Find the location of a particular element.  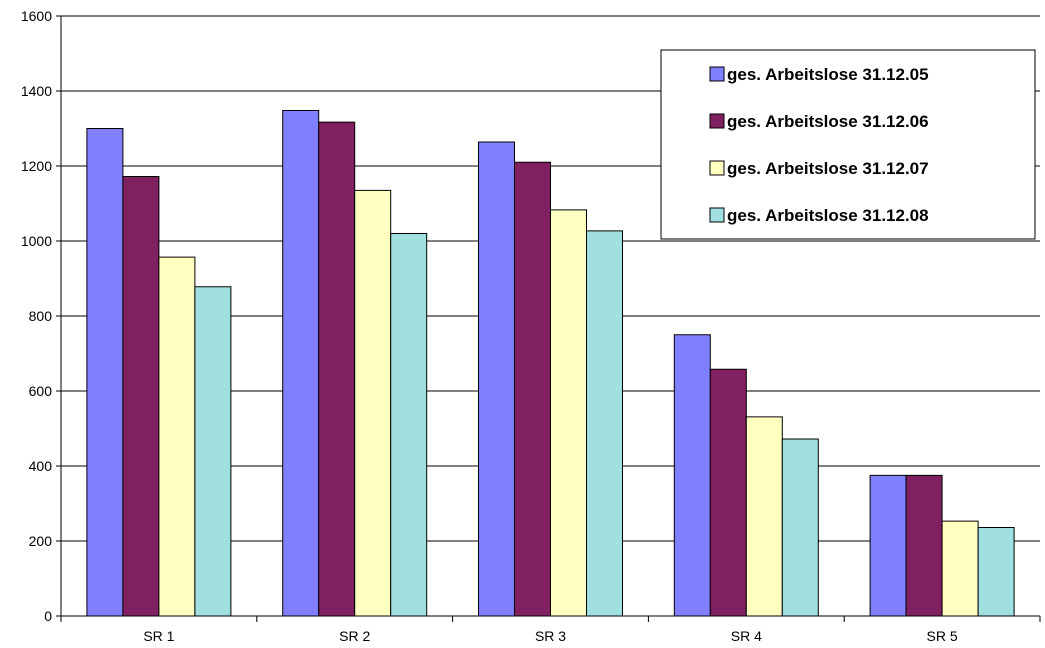

x-tick-label: SR 4 is located at coordinates (746, 636).